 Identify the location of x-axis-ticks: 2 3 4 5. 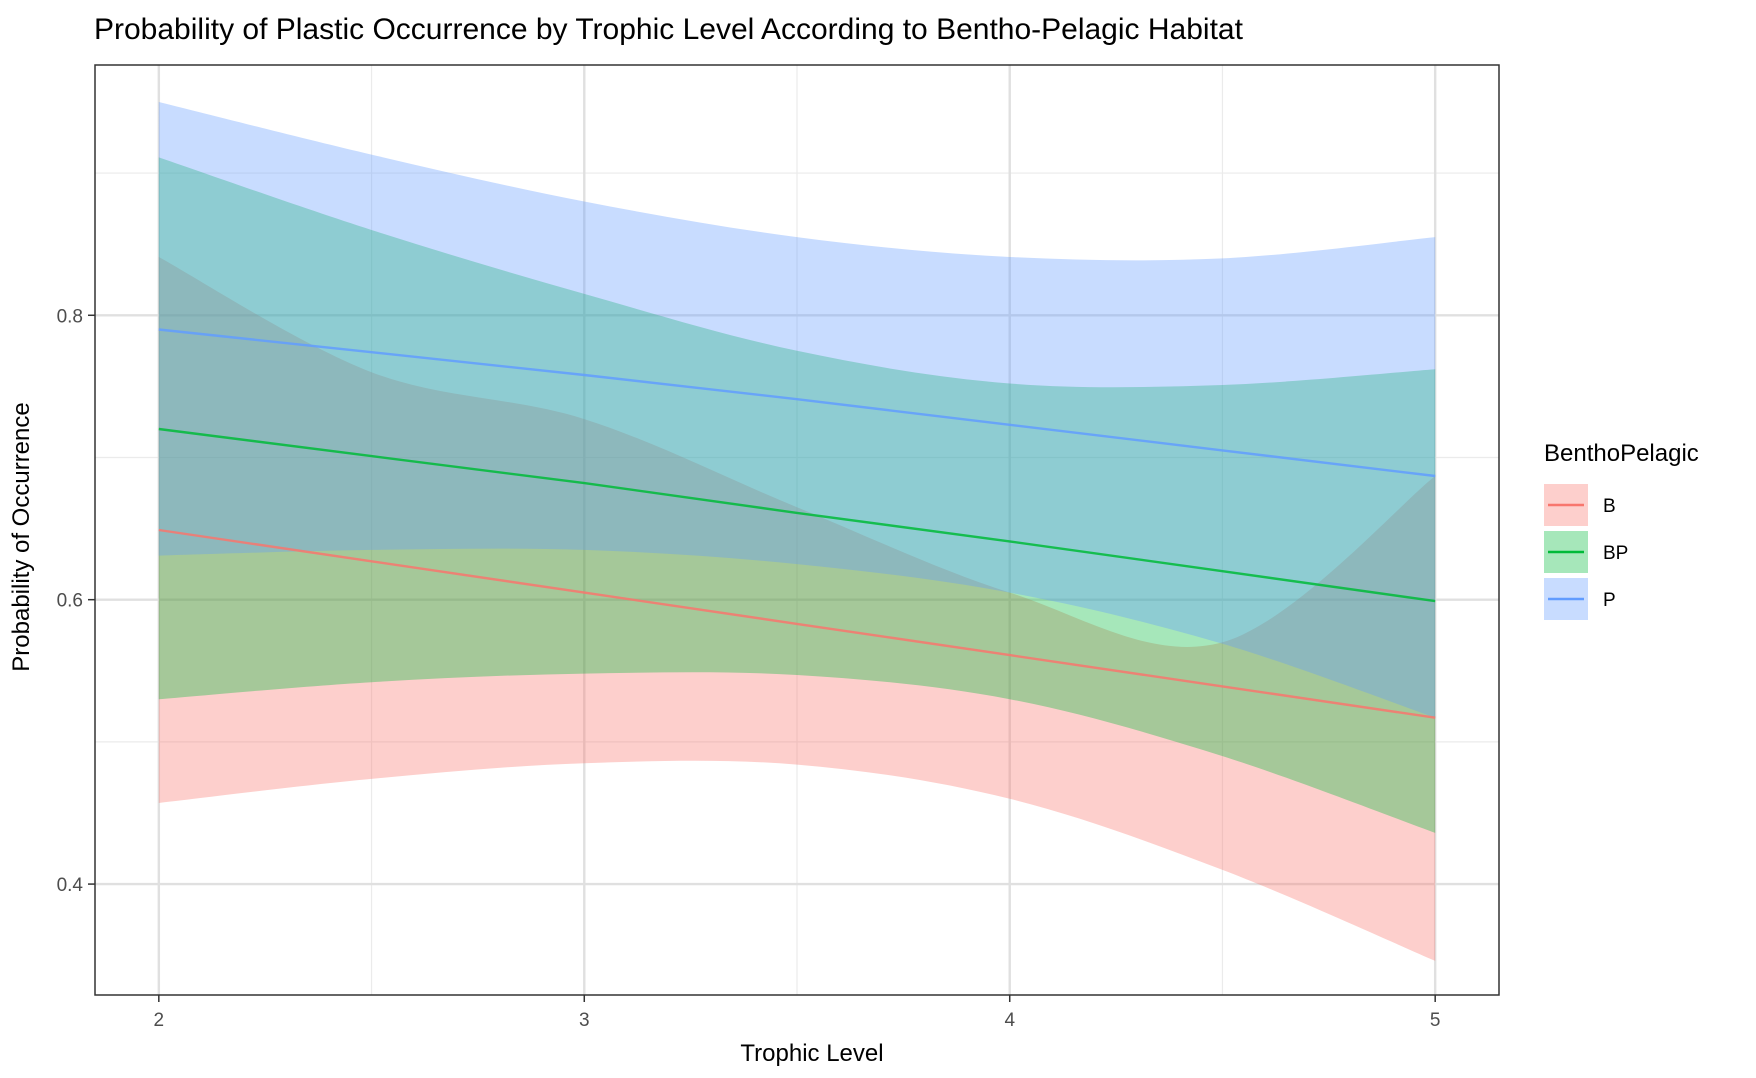
(797, 1013).